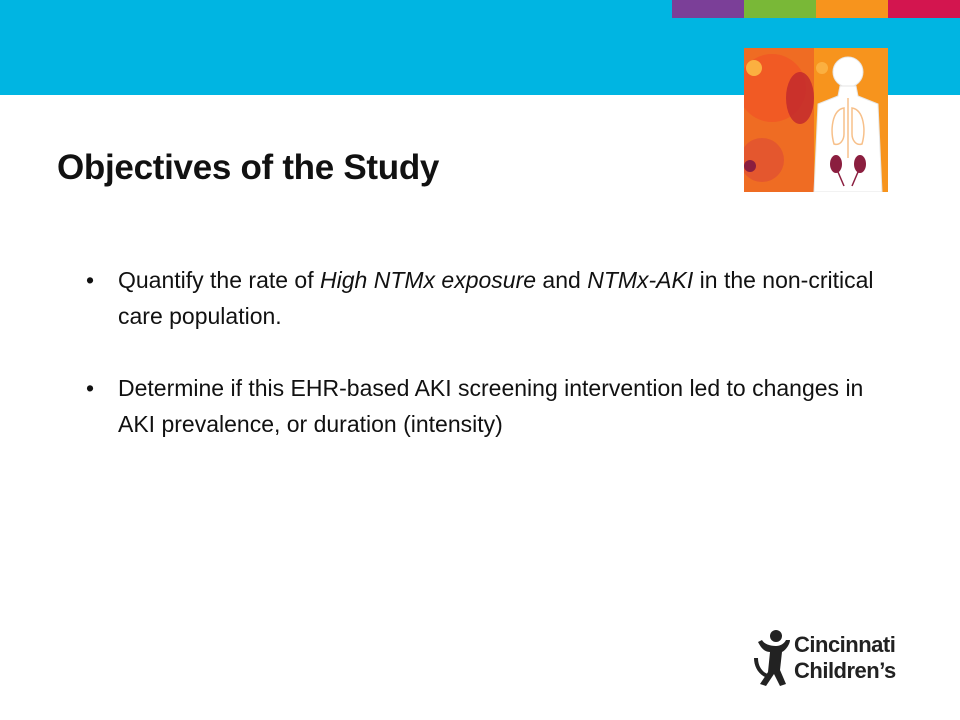 The height and width of the screenshot is (720, 960). What do you see at coordinates (428, 280) in the screenshot?
I see `term-high-ntmx-exposure: High NTMx exposure` at bounding box center [428, 280].